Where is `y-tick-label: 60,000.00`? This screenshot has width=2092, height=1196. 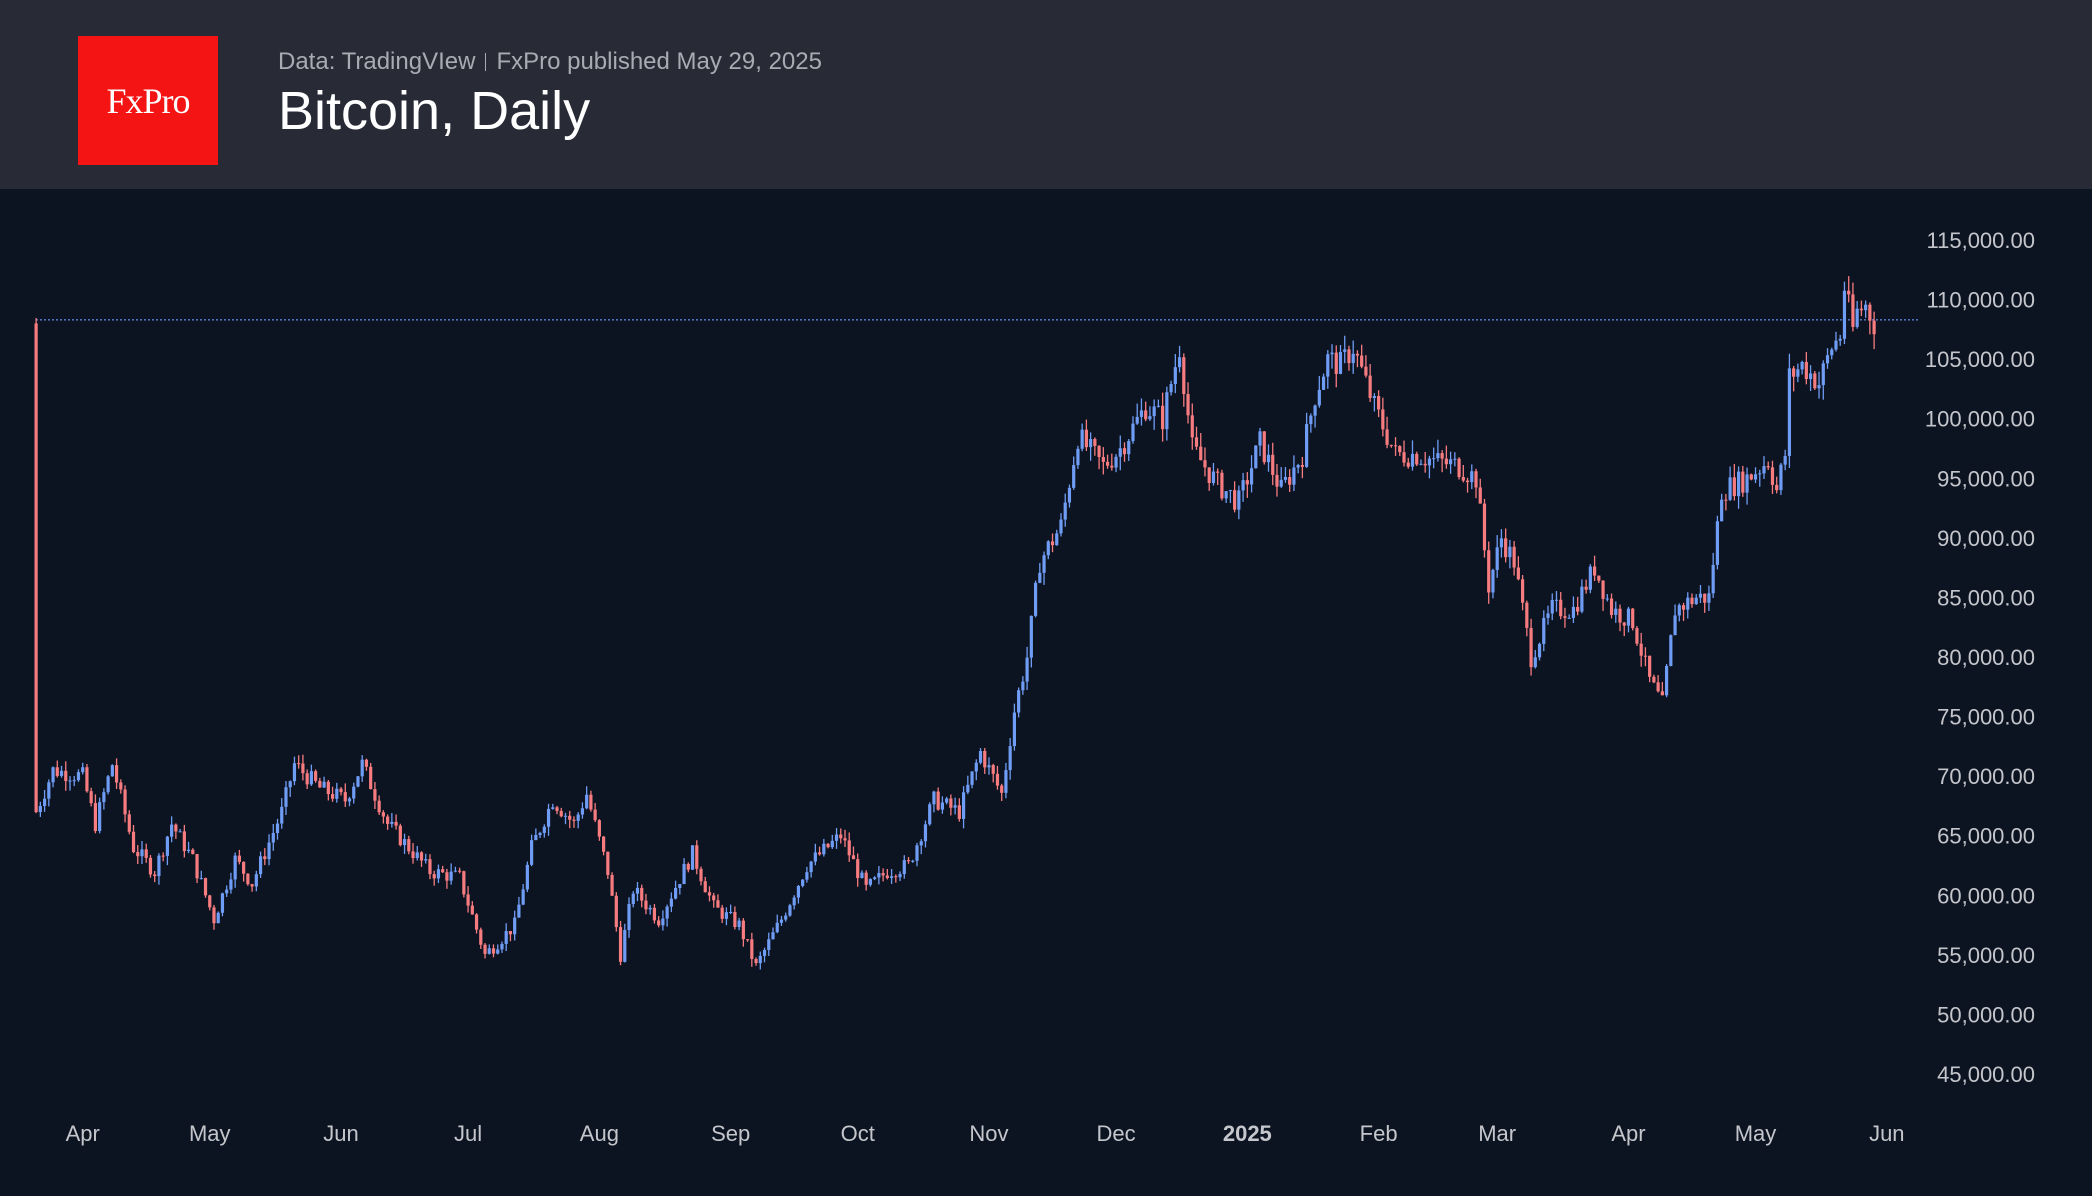 y-tick-label: 60,000.00 is located at coordinates (1986, 895).